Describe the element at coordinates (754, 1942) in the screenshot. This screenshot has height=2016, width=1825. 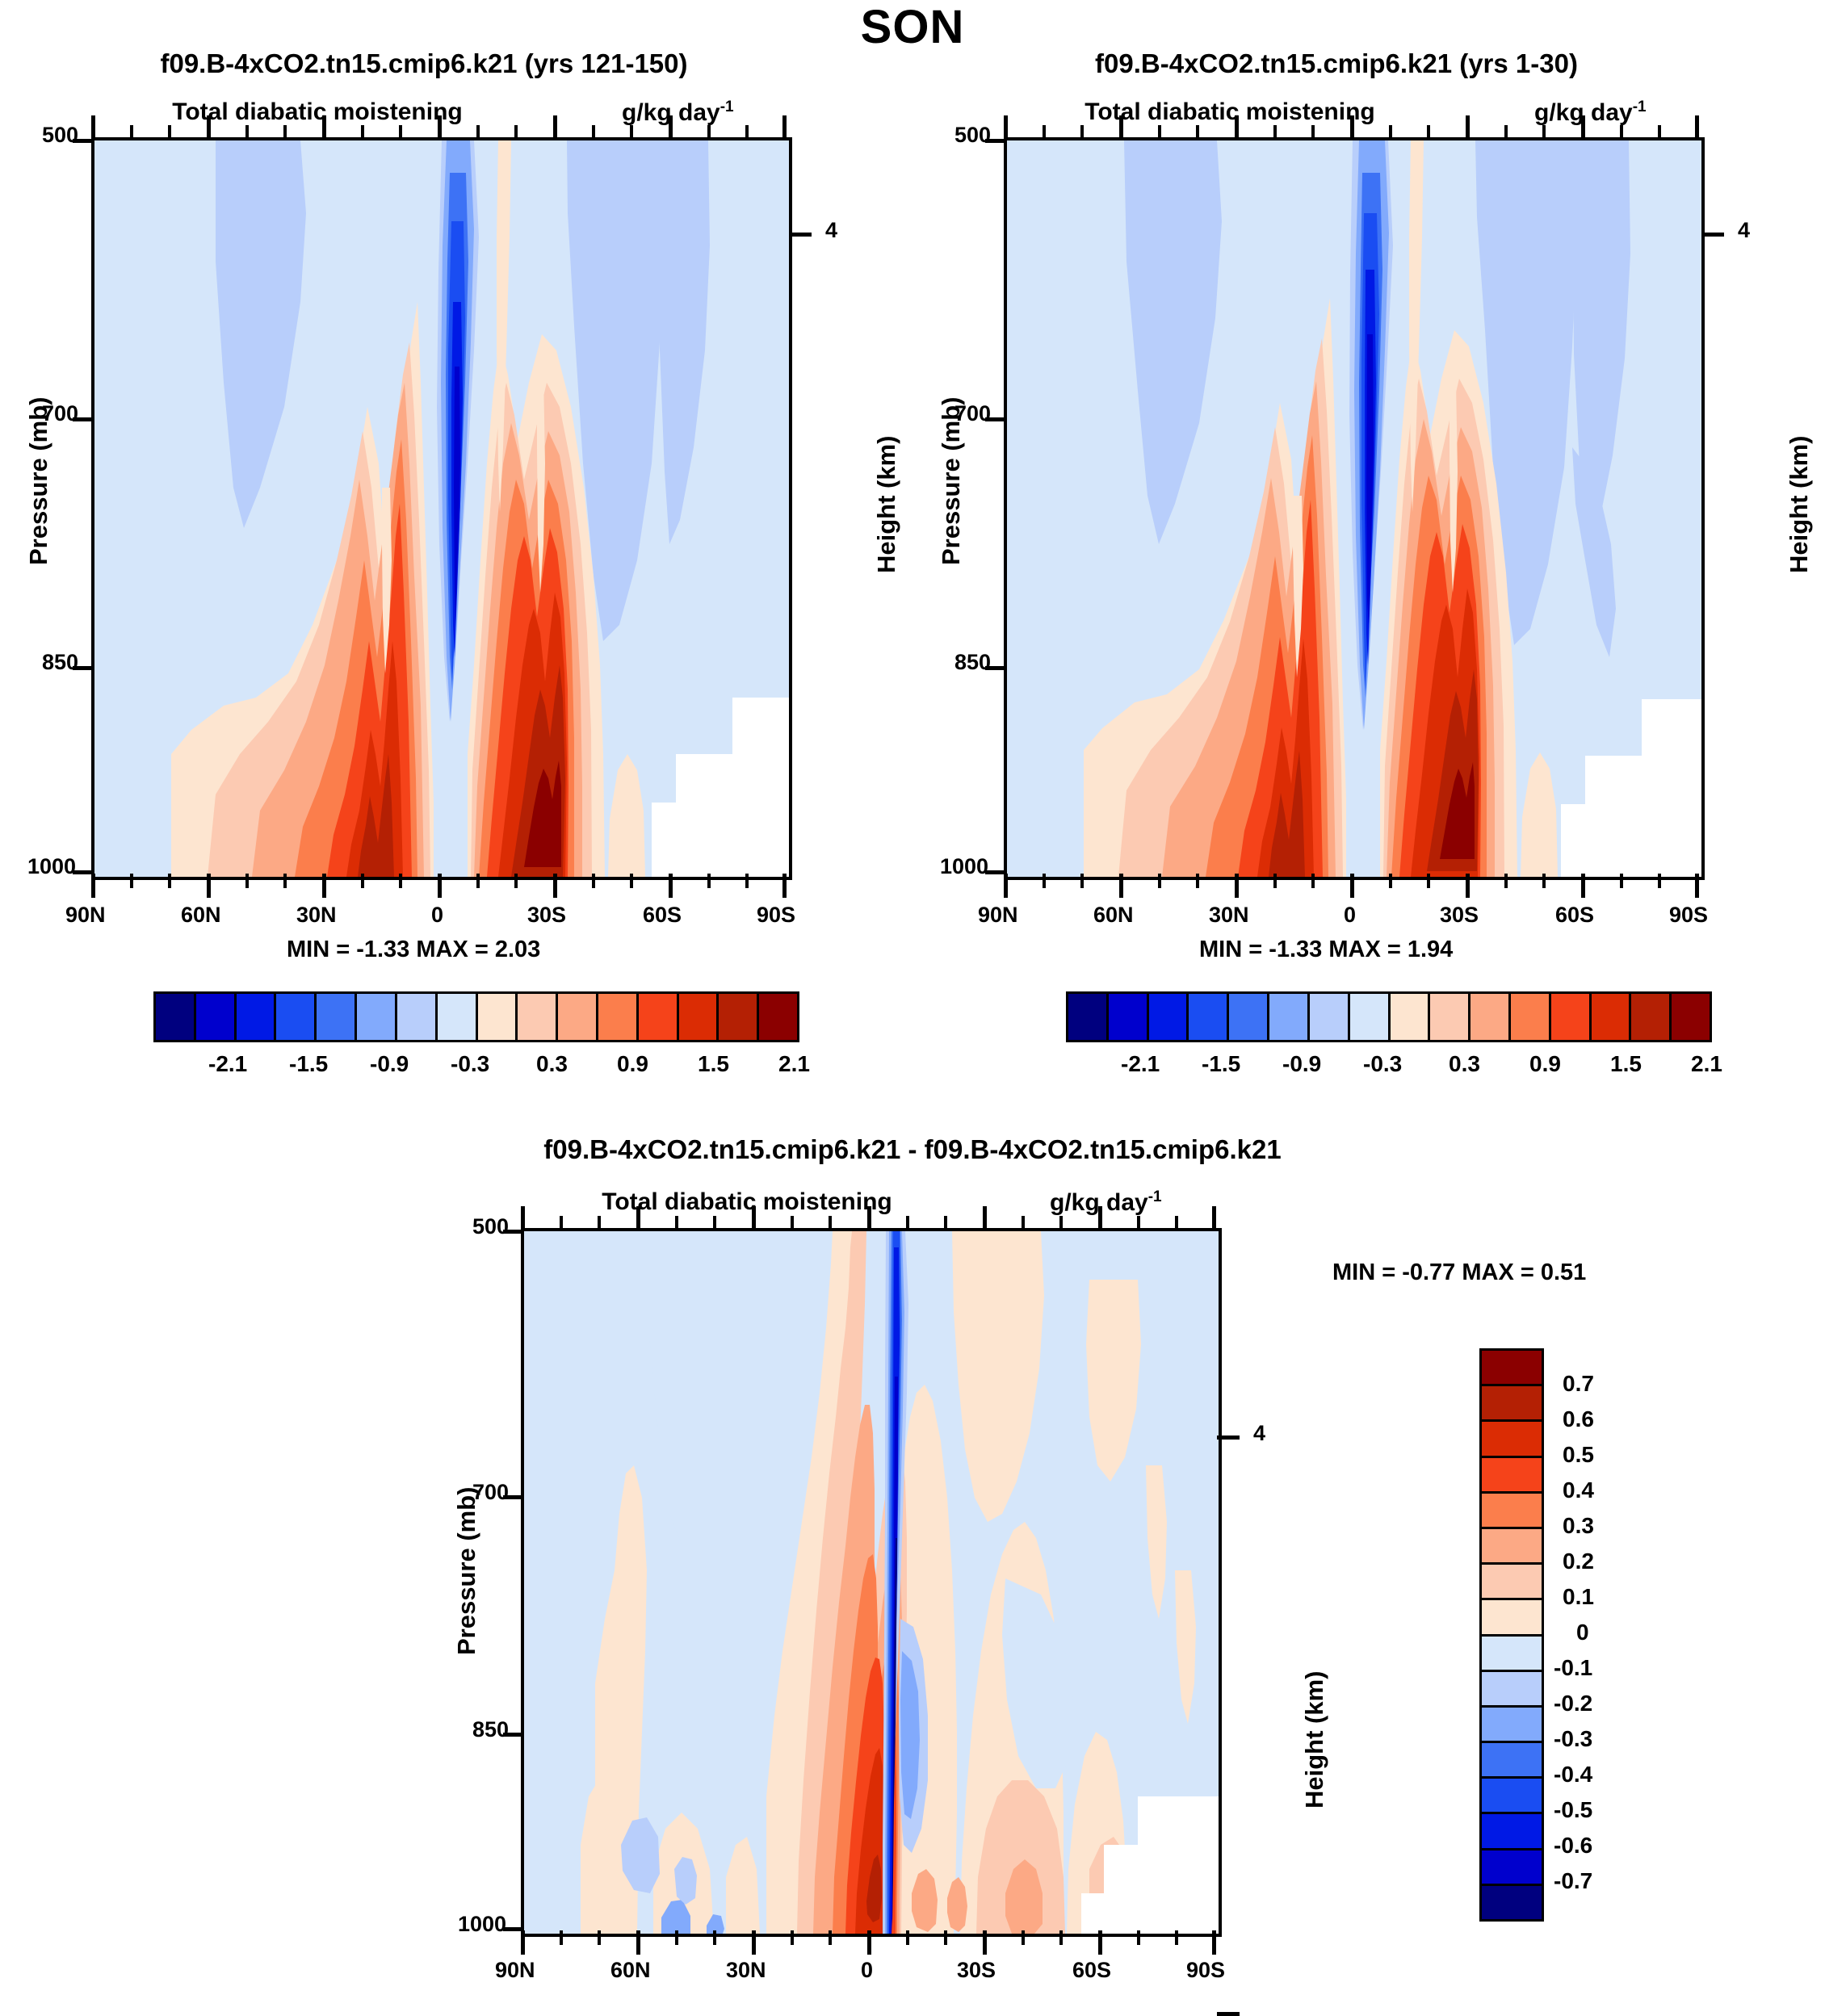
I see `xtick-mark-30N-bottom` at that location.